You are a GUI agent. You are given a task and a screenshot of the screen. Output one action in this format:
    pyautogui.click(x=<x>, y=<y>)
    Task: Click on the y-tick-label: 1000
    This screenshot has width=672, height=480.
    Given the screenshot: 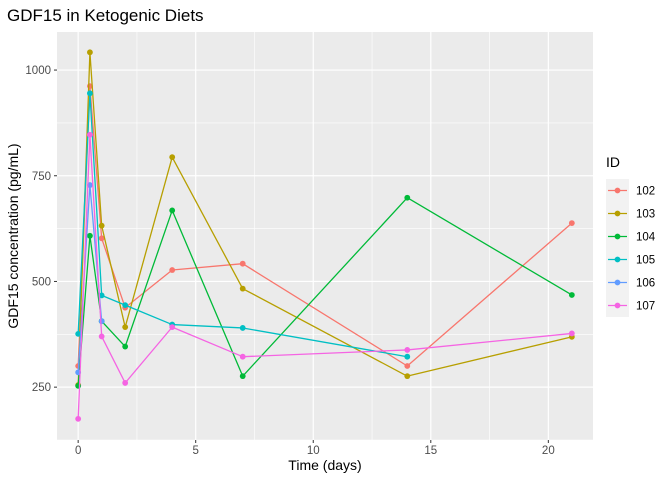 What is the action you would take?
    pyautogui.click(x=38, y=71)
    